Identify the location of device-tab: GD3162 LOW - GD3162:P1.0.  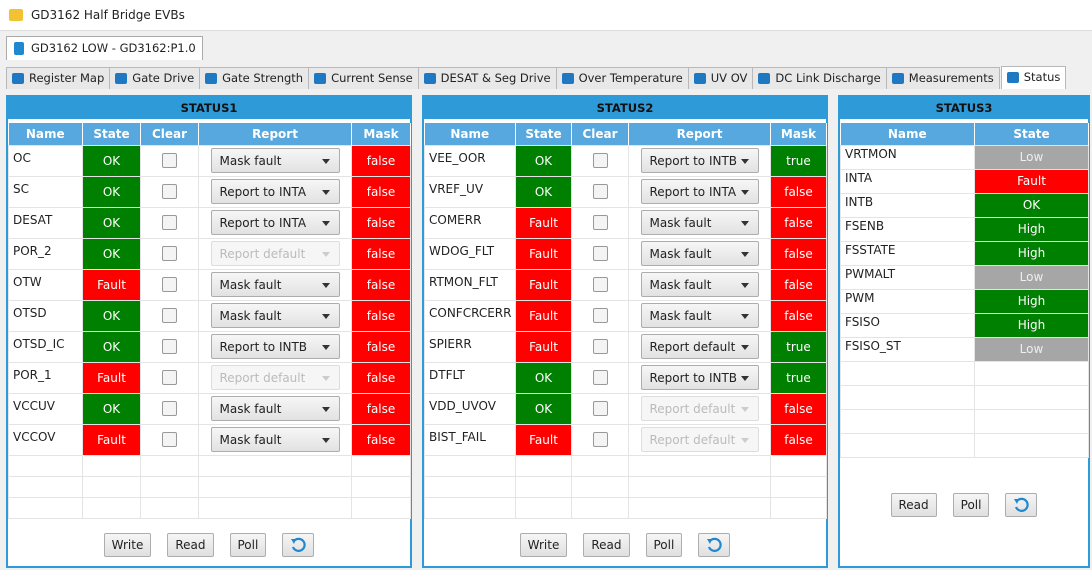
(104, 48).